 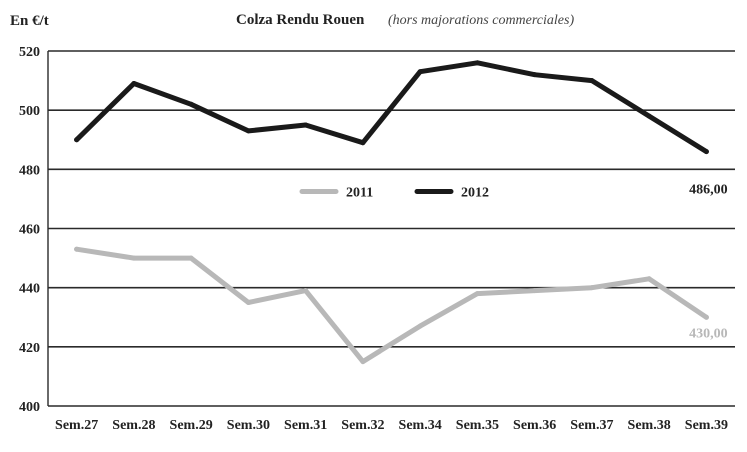 I want to click on x-tick-label: Sem.36, so click(x=534, y=425).